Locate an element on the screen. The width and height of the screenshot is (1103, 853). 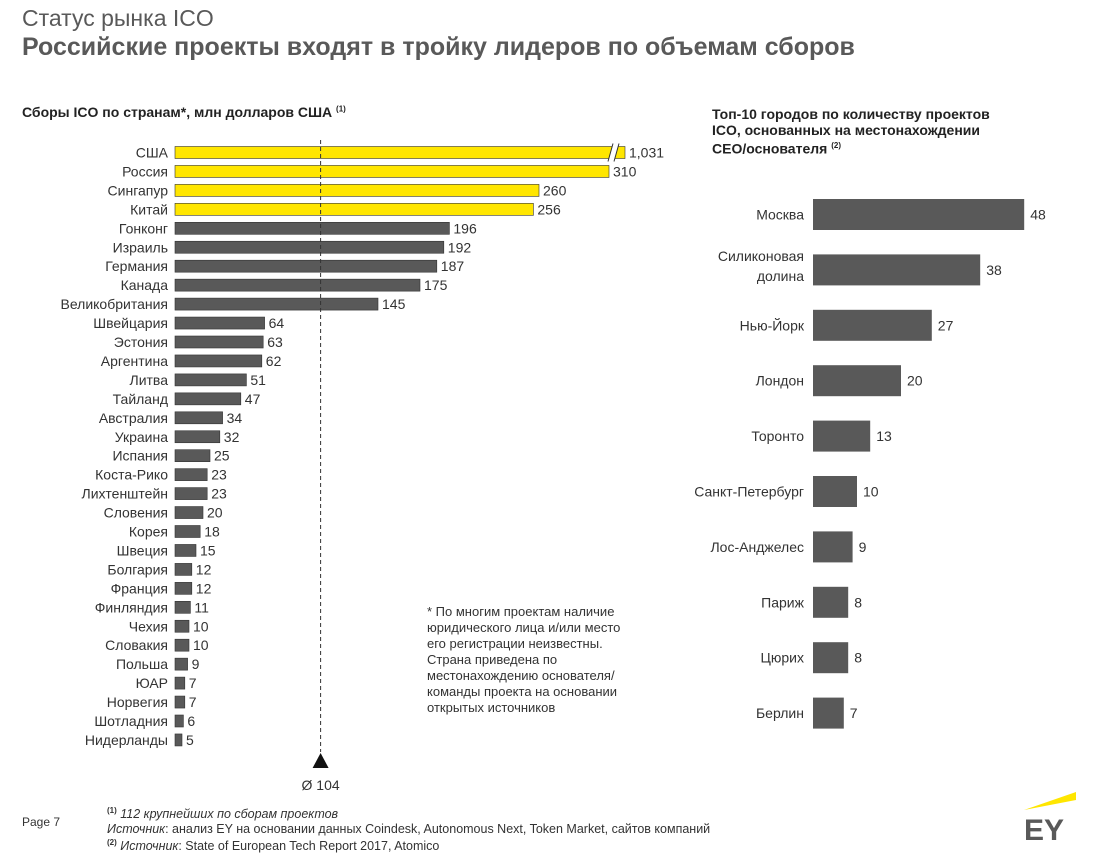
country-value-0: 1,031 is located at coordinates (646, 153).